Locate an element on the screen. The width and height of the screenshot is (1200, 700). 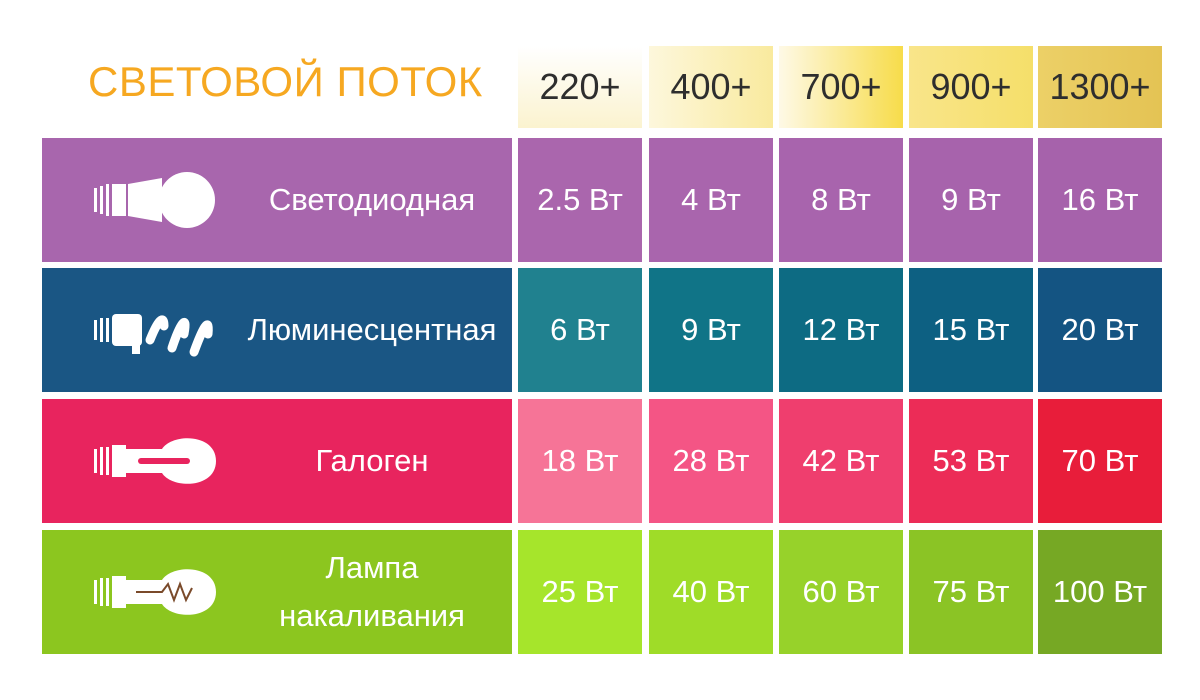
power-cell: 2.5 Вт is located at coordinates (580, 200).